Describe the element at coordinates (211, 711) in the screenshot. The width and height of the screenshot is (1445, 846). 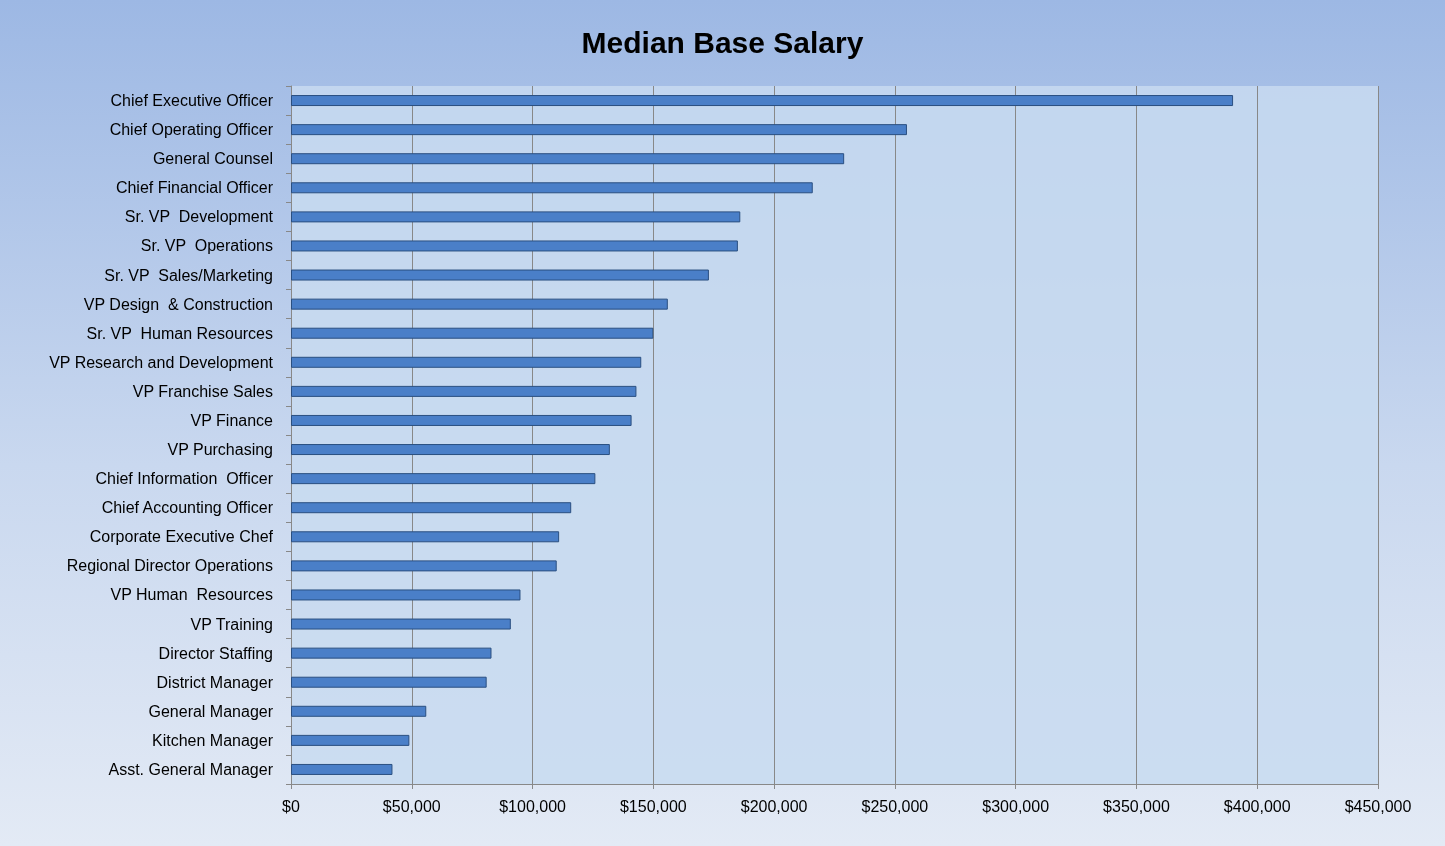
I see `y-tick-label: General Manager` at that location.